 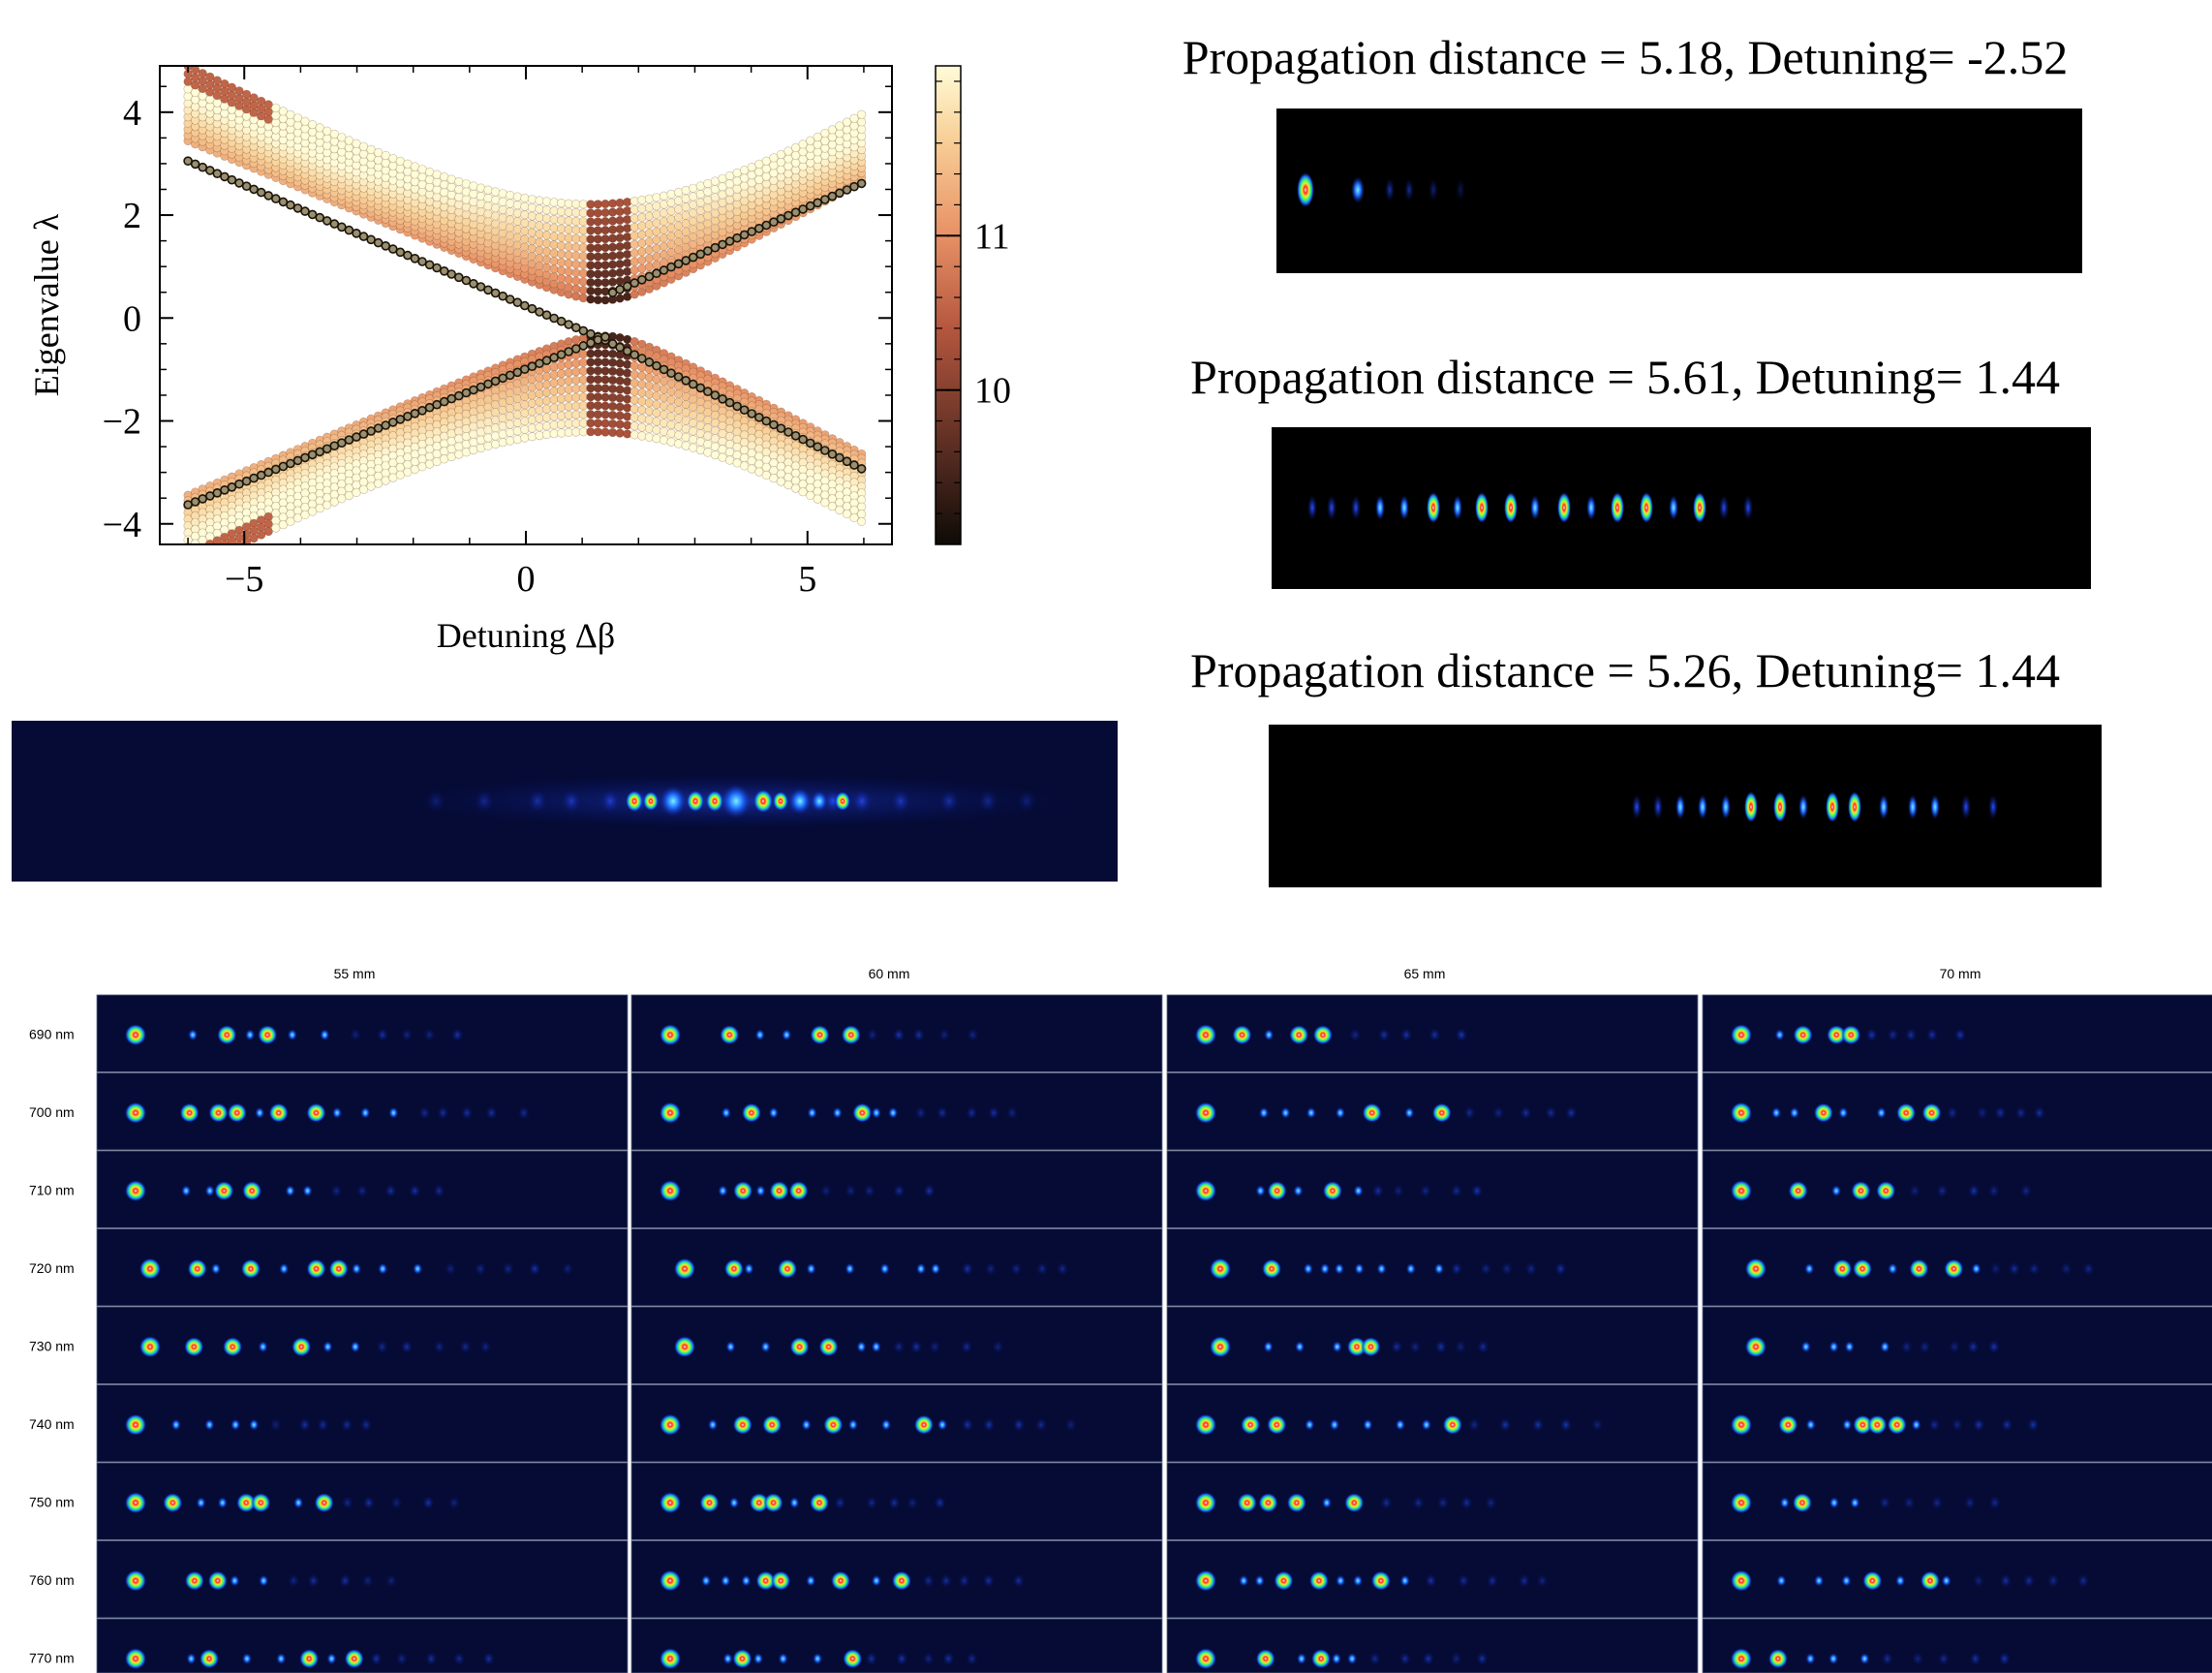 I want to click on colorbar-ticks: 10 11, so click(x=974, y=297).